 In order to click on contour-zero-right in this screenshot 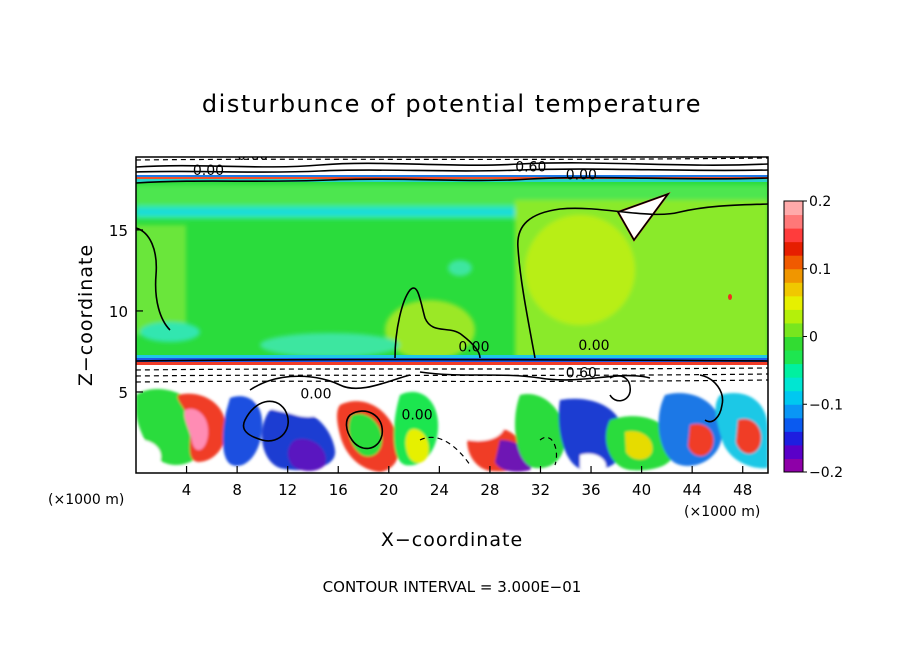, I will do `click(642, 281)`.